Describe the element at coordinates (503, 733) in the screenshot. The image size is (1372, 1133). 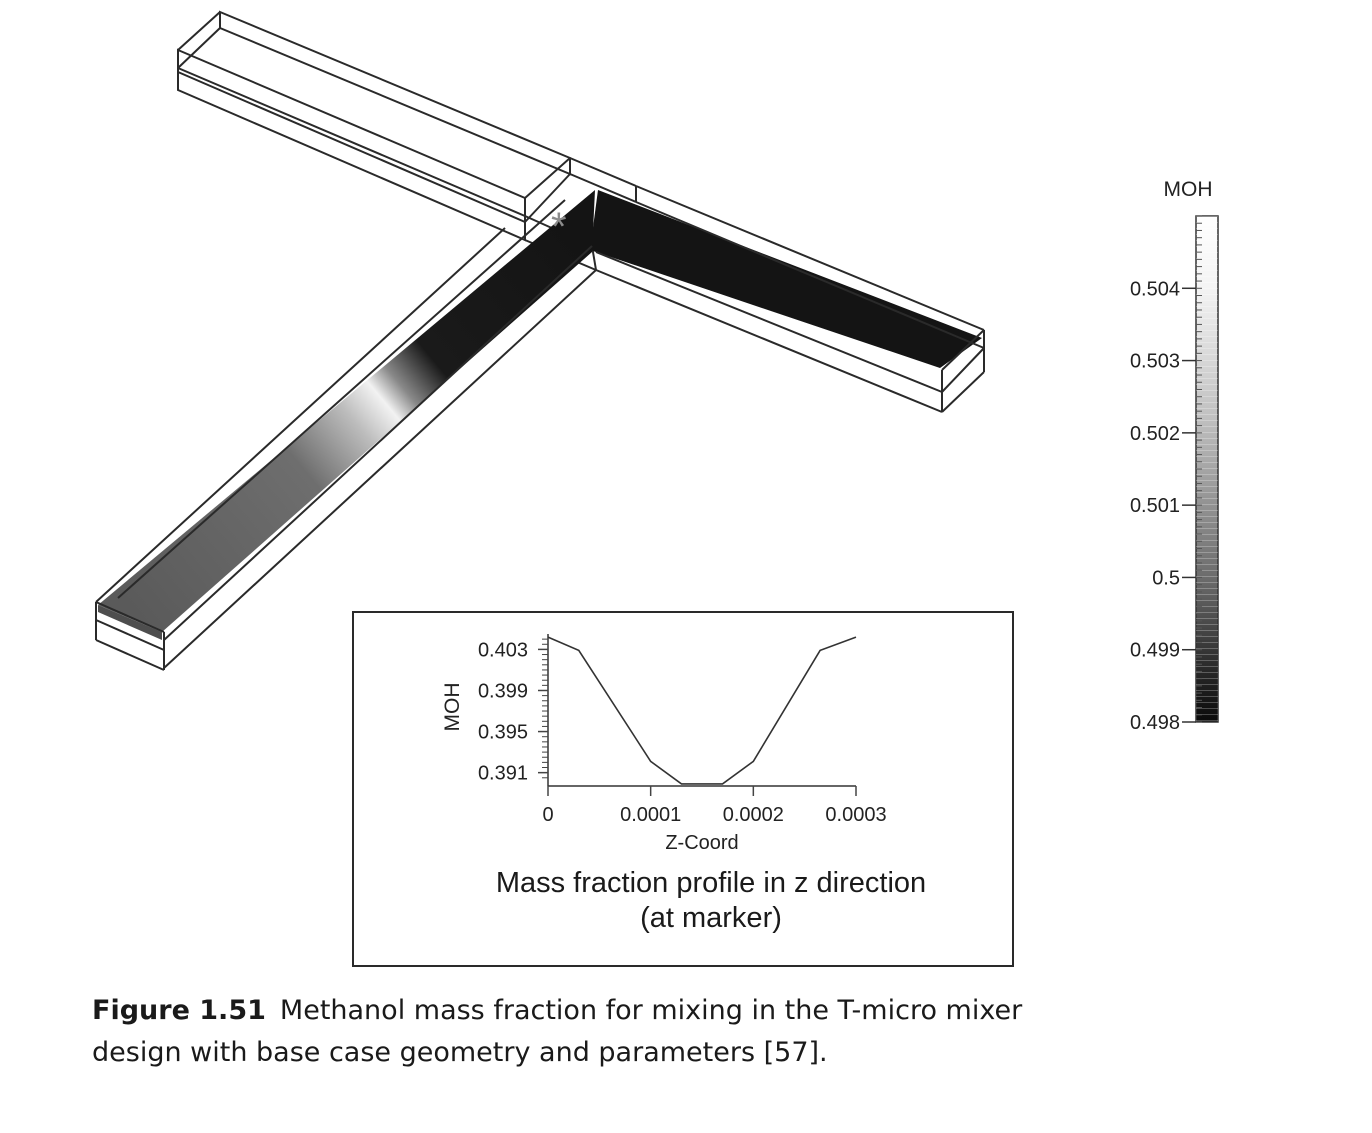
I see `y-tick-label: 0.395` at that location.